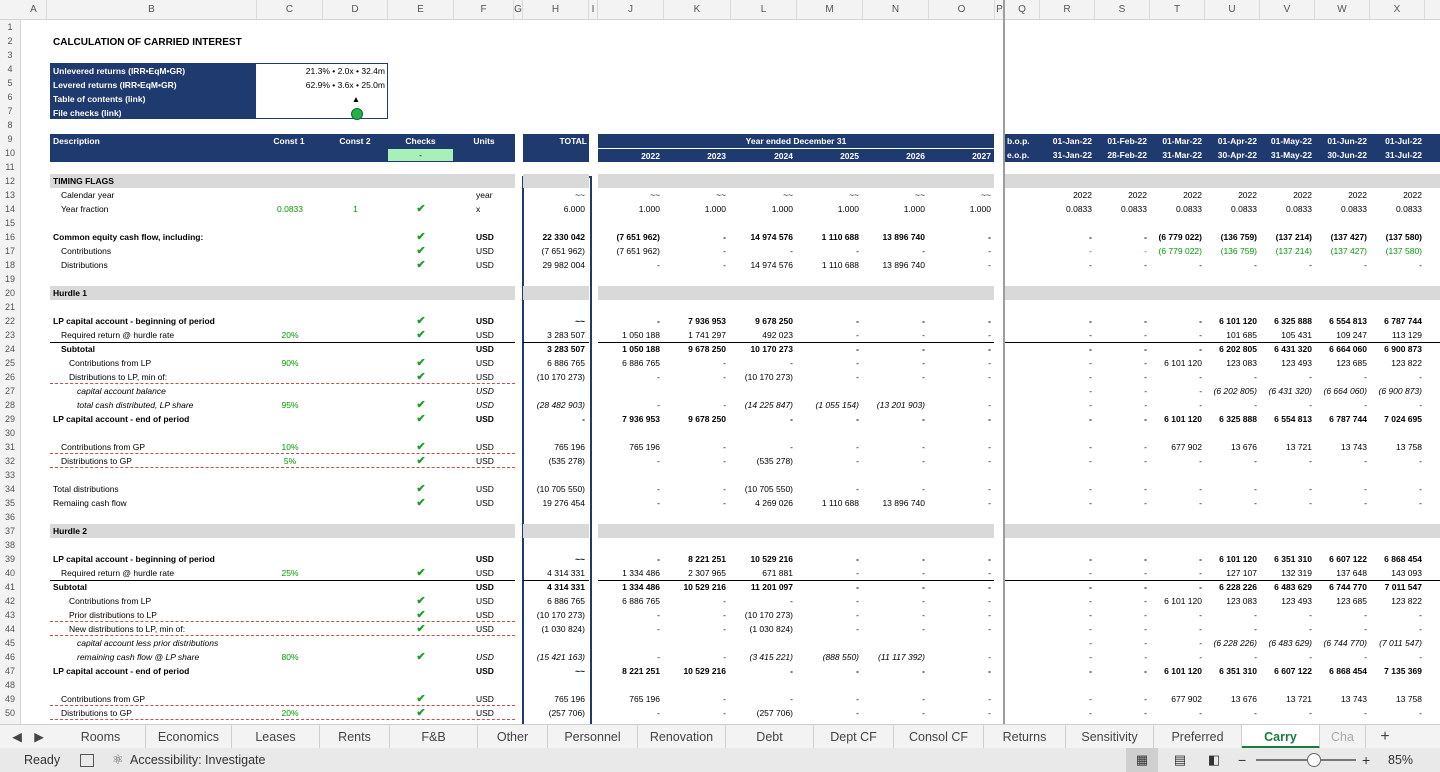  I want to click on monthly-cell: 6 202 805, so click(1238, 349).